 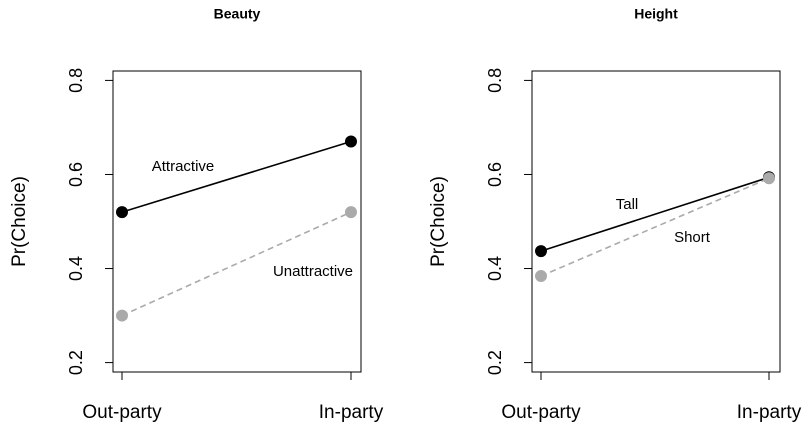 I want to click on series-annotation: Attractive, so click(x=183, y=166).